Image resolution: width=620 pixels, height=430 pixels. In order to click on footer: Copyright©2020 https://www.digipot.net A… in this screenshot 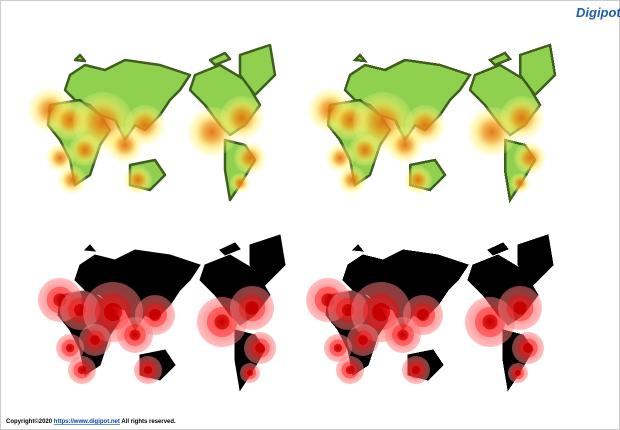, I will do `click(91, 421)`.